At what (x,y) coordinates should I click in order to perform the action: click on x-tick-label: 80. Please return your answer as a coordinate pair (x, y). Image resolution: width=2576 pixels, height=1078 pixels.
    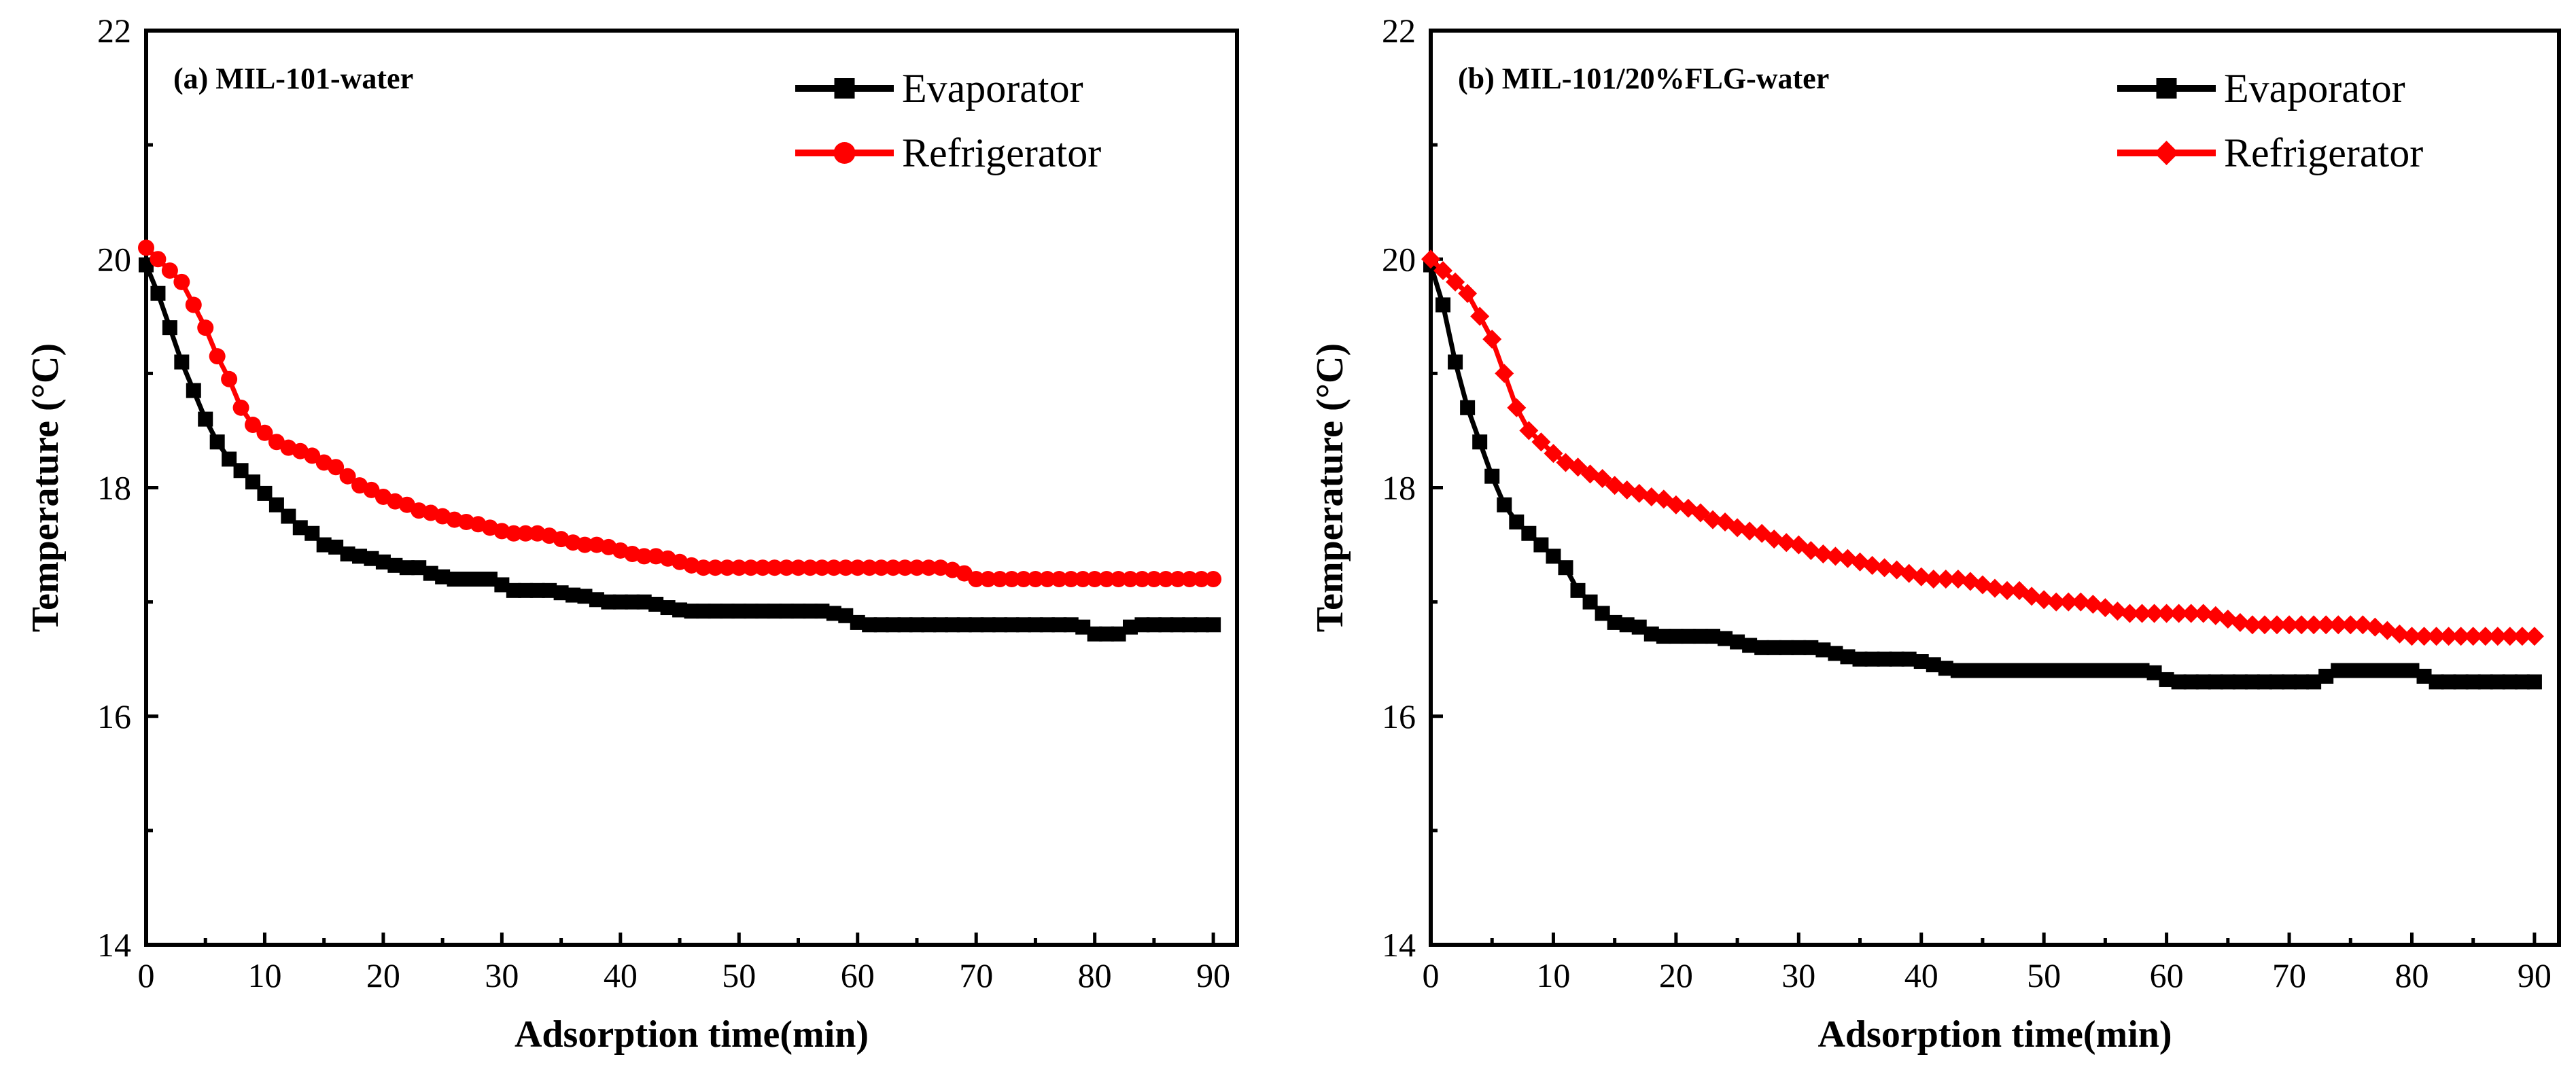
    Looking at the image, I should click on (2412, 975).